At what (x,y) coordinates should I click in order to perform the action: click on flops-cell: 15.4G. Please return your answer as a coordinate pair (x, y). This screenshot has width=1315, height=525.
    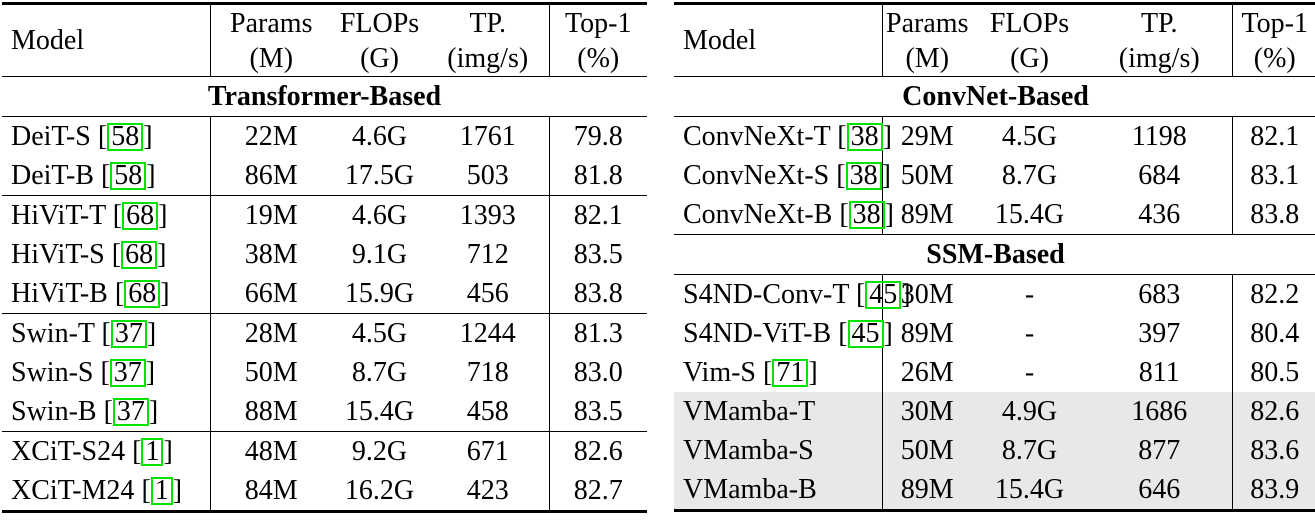
    Looking at the image, I should click on (1029, 490).